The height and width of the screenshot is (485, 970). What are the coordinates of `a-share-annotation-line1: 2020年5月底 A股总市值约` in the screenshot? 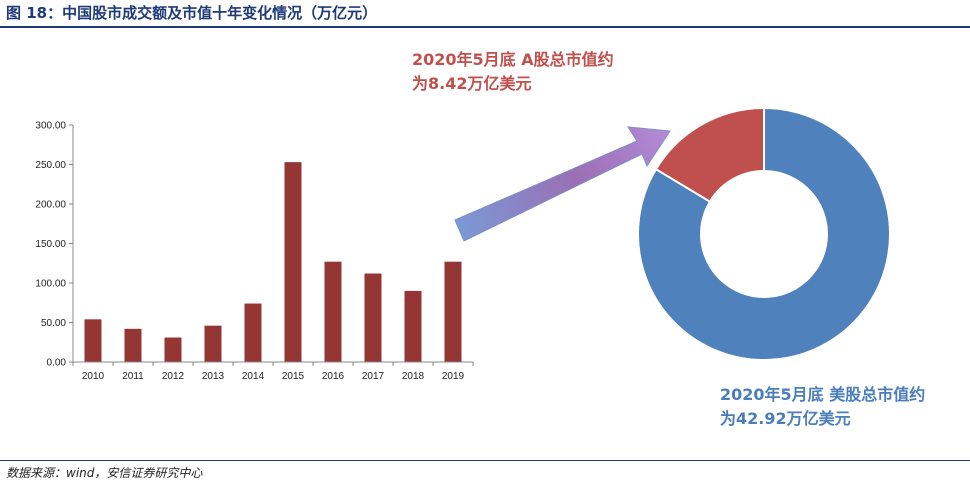 It's located at (513, 59).